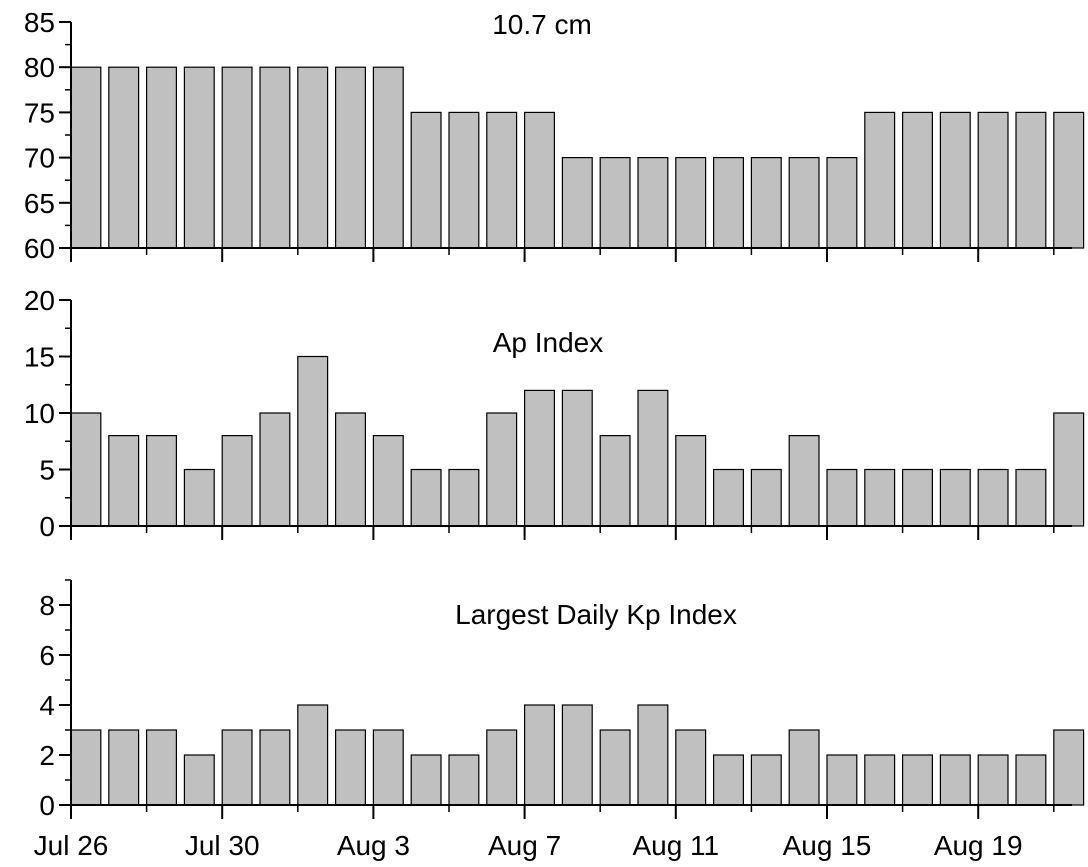 The width and height of the screenshot is (1088, 867). I want to click on x-tick-label: Aug 19, so click(978, 845).